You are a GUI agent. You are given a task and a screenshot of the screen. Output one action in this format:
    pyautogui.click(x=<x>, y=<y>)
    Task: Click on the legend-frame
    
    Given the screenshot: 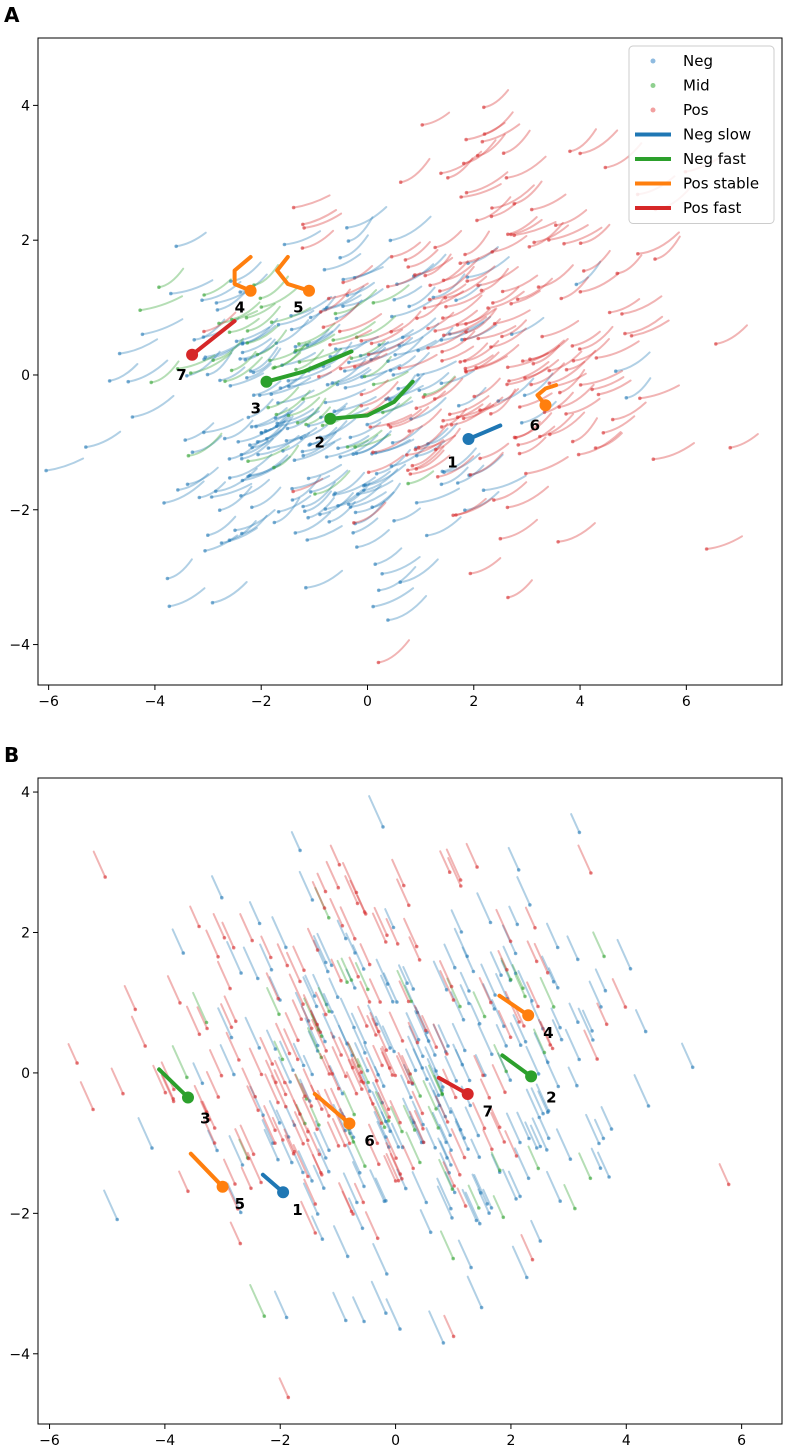 What is the action you would take?
    pyautogui.click(x=701, y=134)
    